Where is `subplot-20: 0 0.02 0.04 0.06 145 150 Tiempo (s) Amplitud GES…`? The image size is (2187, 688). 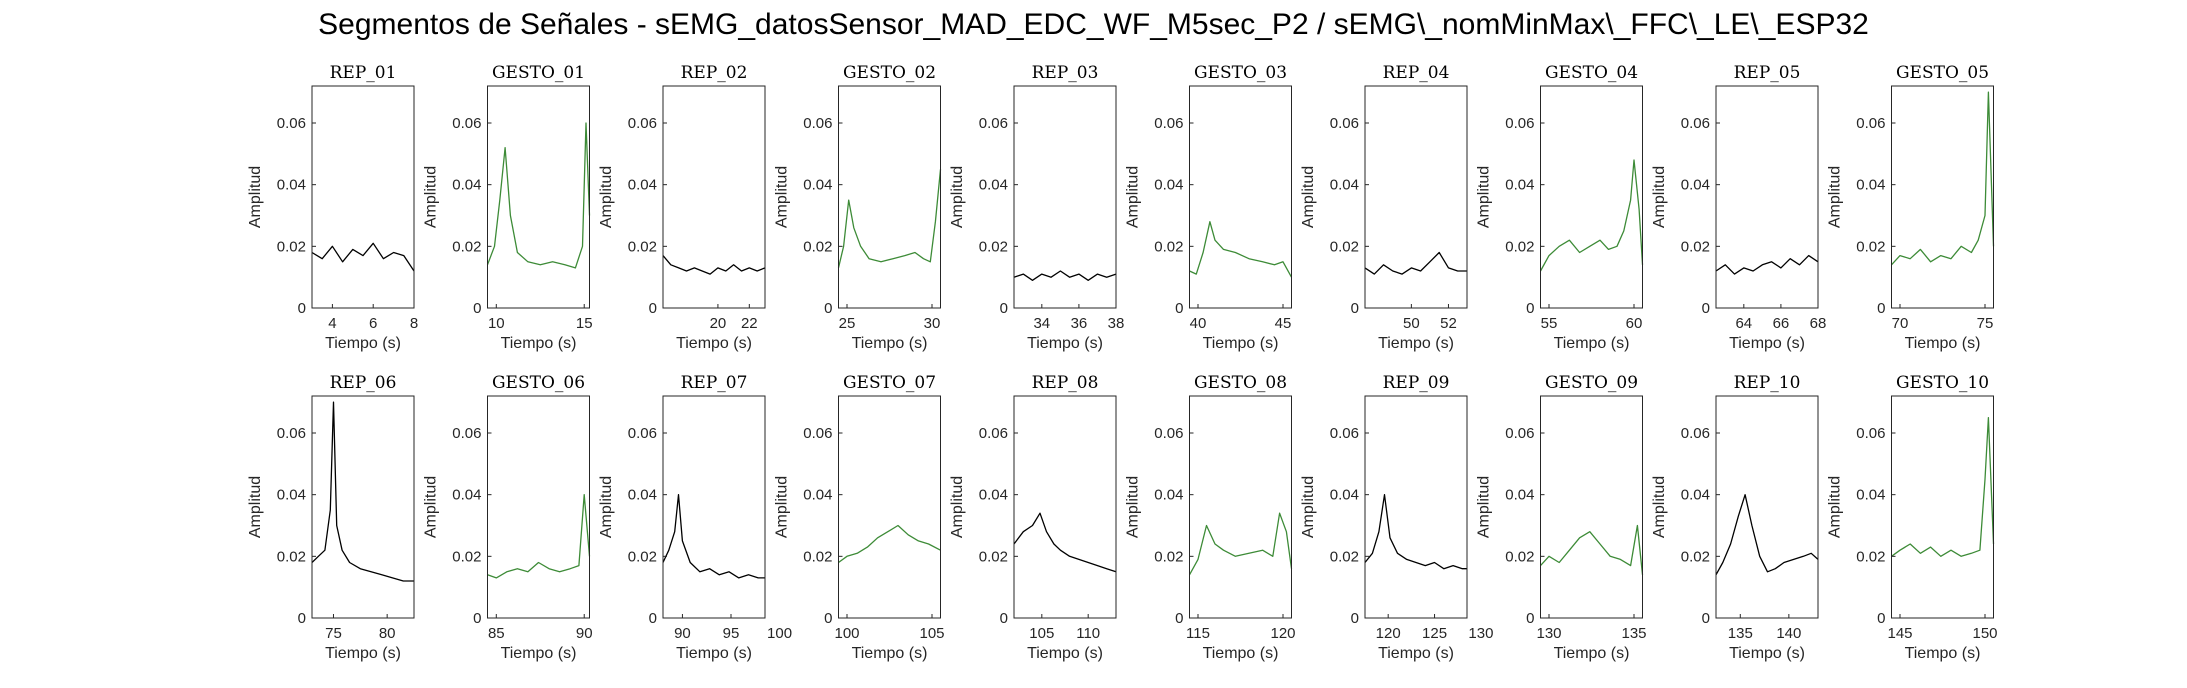 subplot-20: 0 0.02 0.04 0.06 145 150 Tiempo (s) Amplitud GES… is located at coordinates (1912, 517).